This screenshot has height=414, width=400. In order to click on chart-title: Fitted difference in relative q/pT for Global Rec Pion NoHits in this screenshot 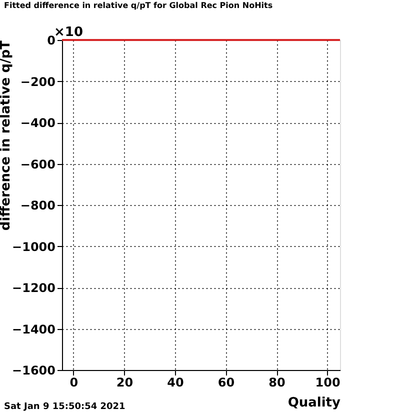, I will do `click(138, 5)`.